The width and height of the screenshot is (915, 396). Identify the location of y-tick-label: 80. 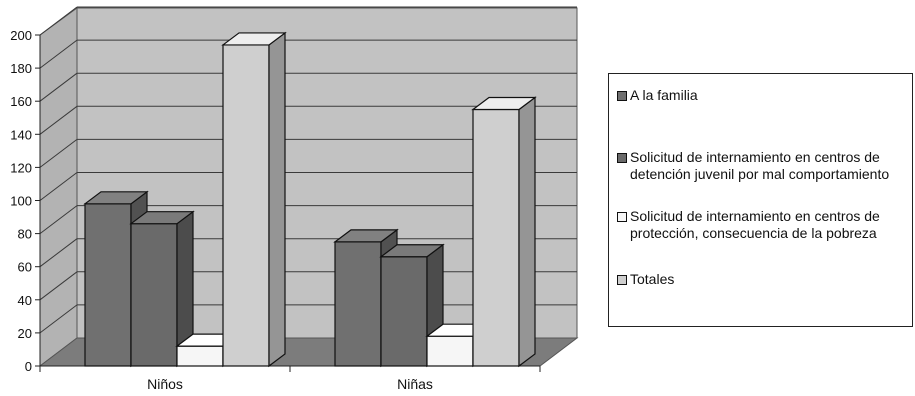
(25, 234).